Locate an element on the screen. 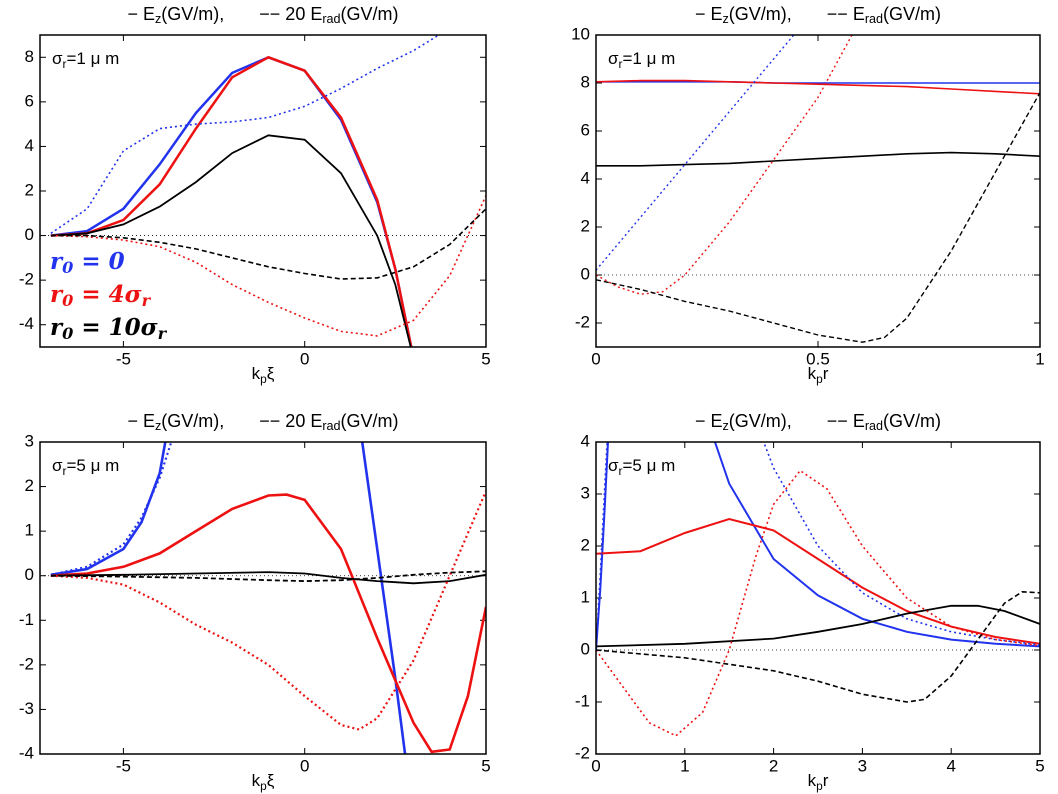  x-axis-label-part: ξ is located at coordinates (271, 780).